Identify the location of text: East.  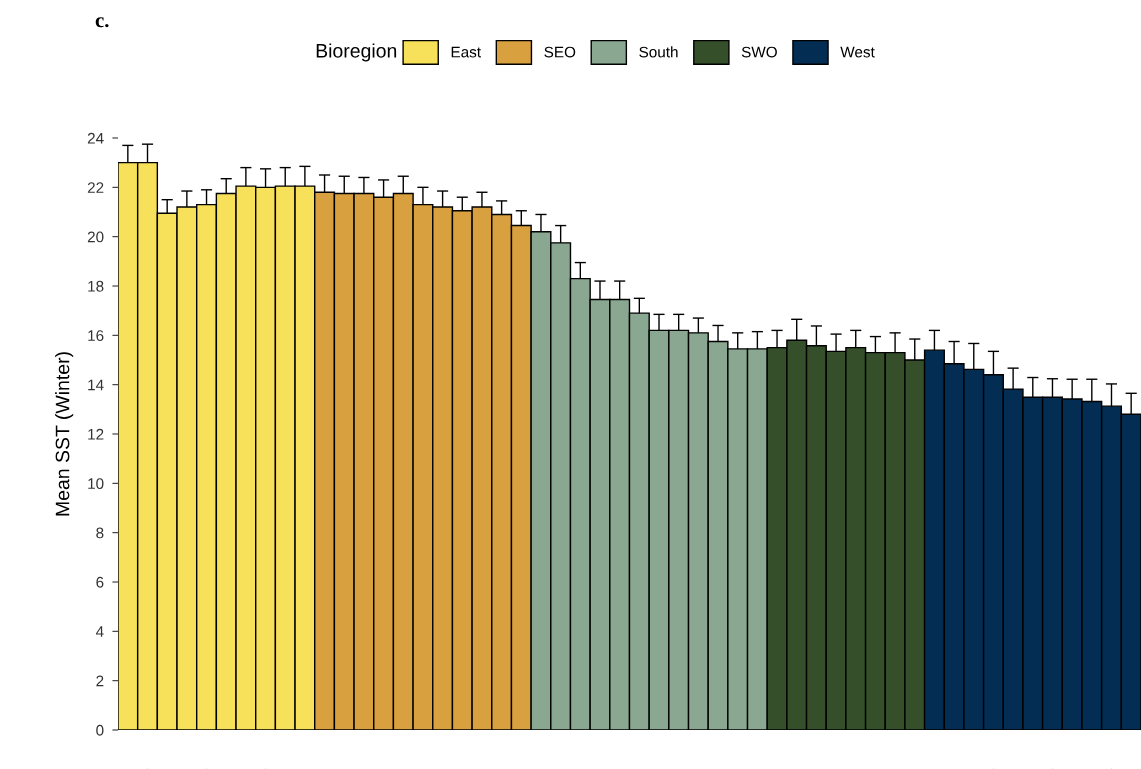
(466, 52).